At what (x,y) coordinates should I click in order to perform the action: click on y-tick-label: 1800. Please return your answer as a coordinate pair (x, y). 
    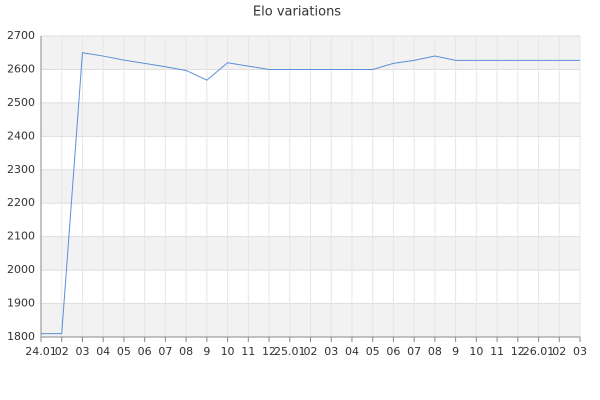
    Looking at the image, I should click on (21, 336).